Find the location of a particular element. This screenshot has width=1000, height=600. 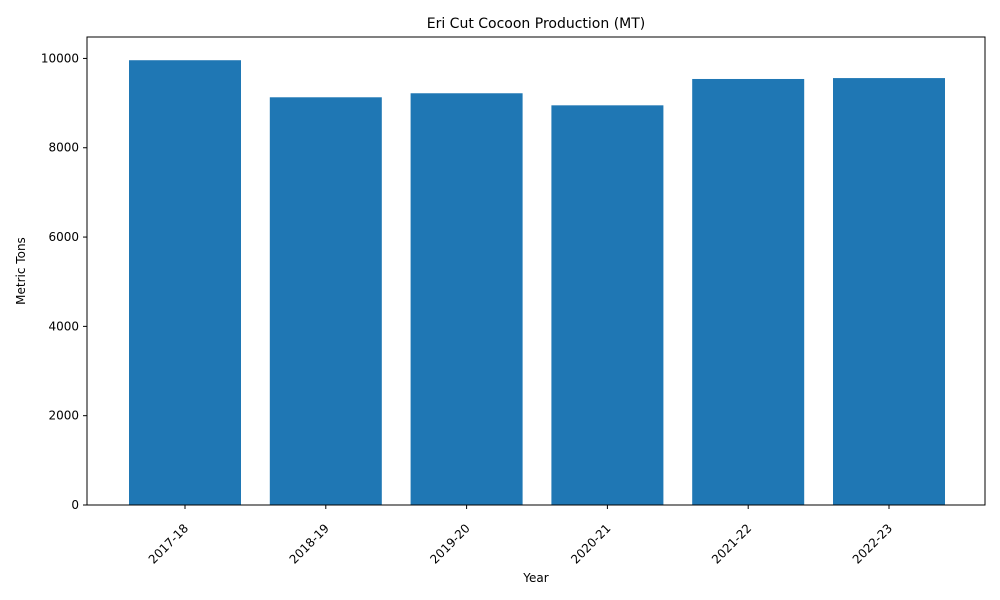

x-tick-label: 2017-18 is located at coordinates (168, 543).